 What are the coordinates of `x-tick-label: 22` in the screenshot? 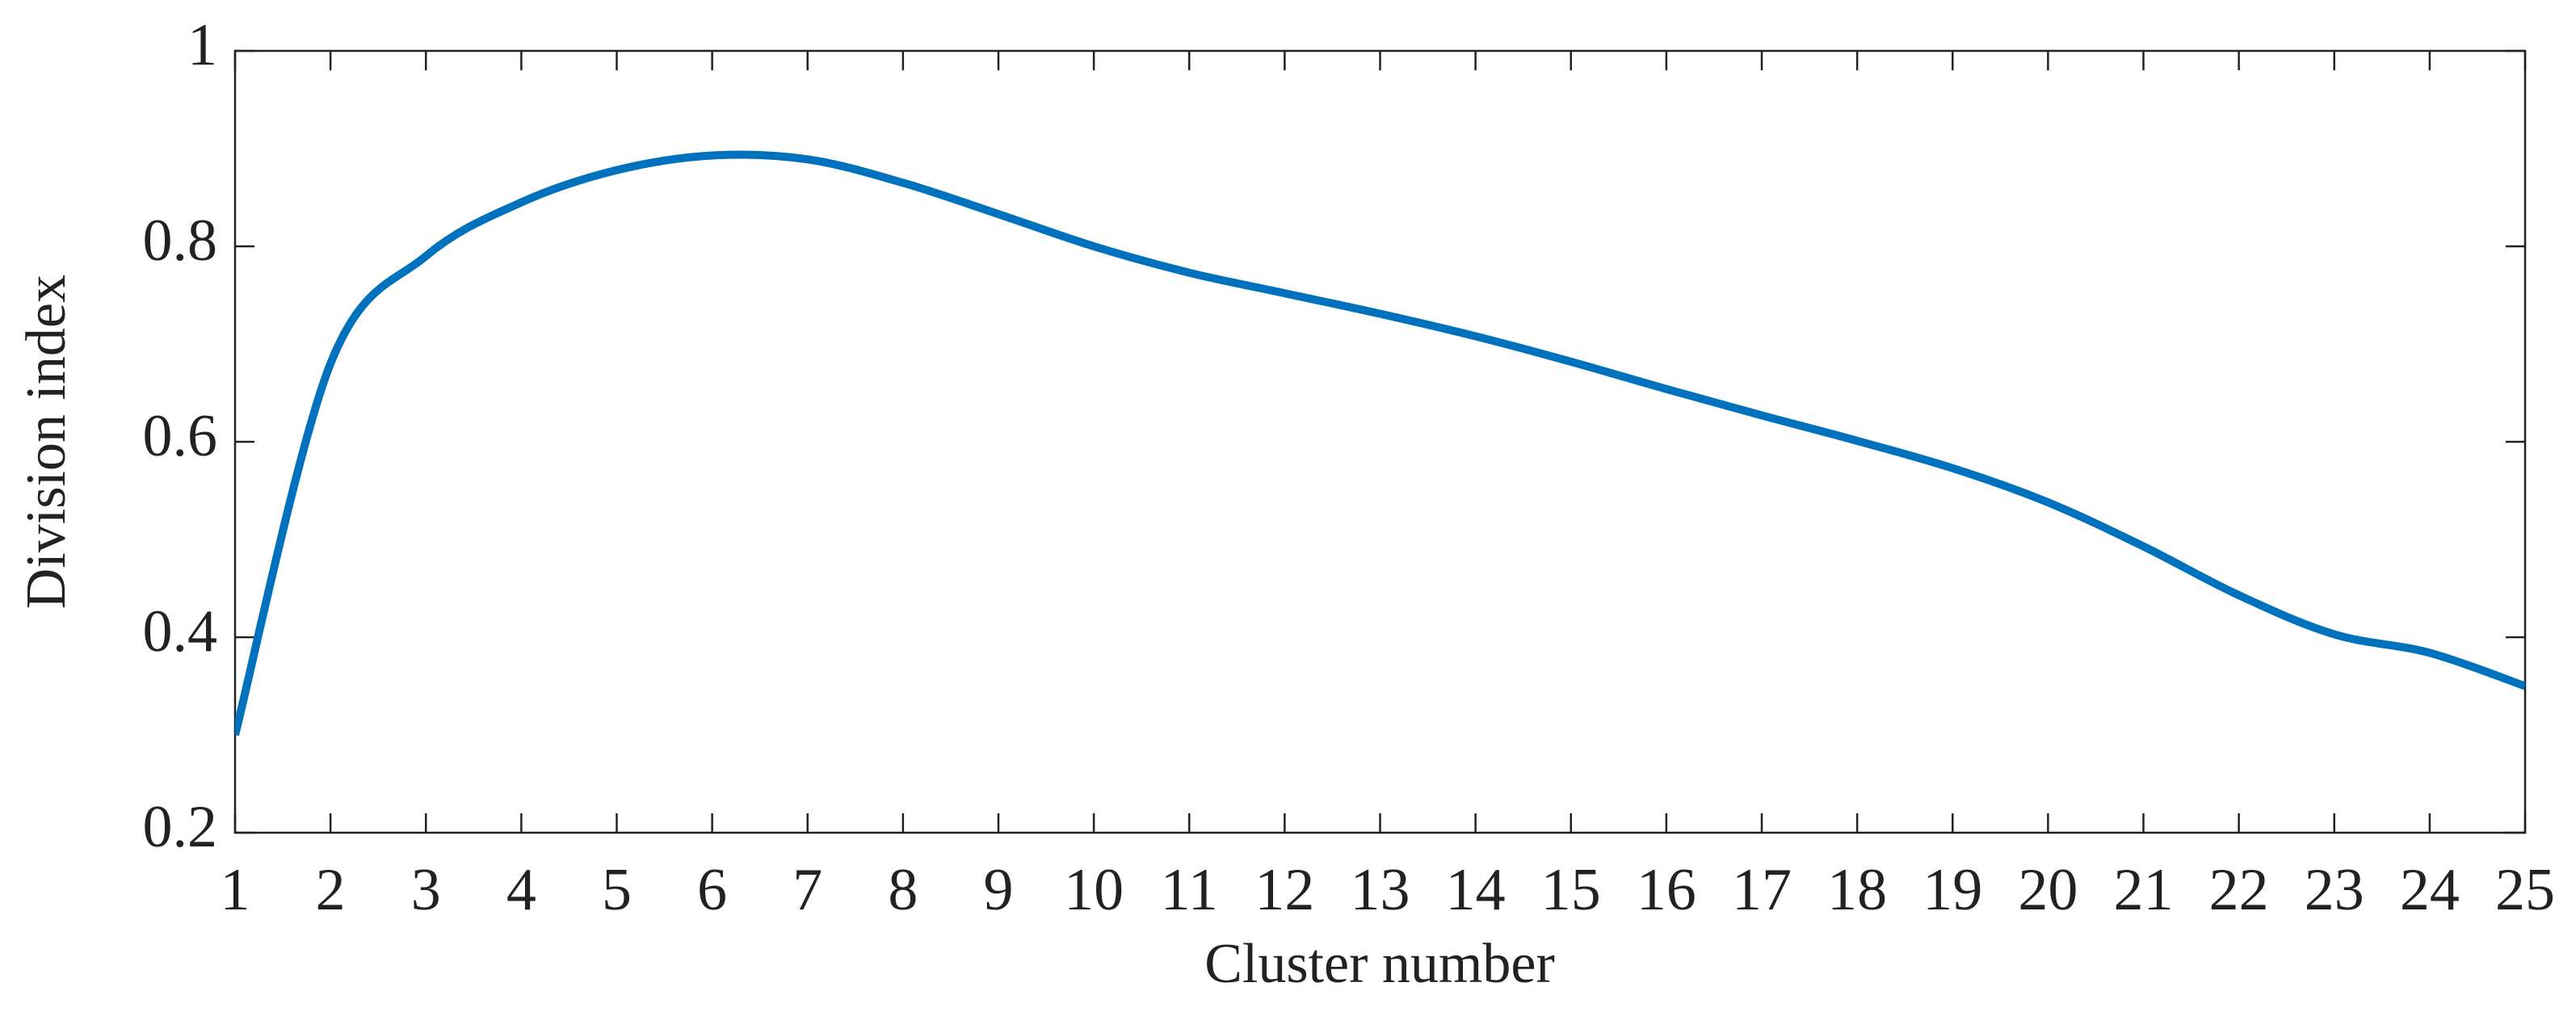 It's located at (2239, 890).